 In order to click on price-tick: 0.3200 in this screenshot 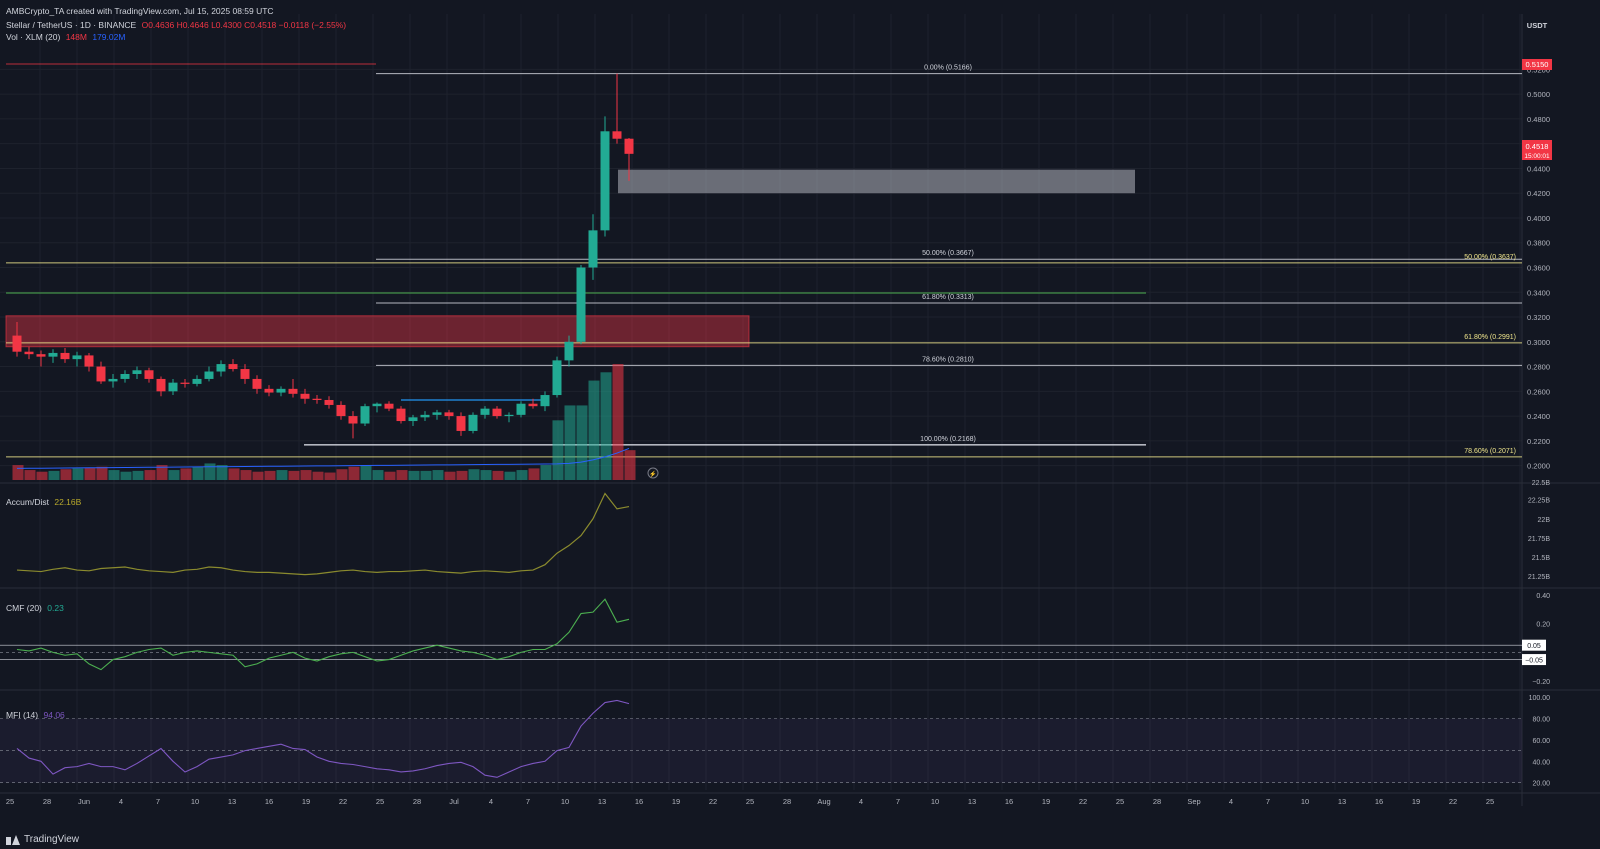, I will do `click(1538, 317)`.